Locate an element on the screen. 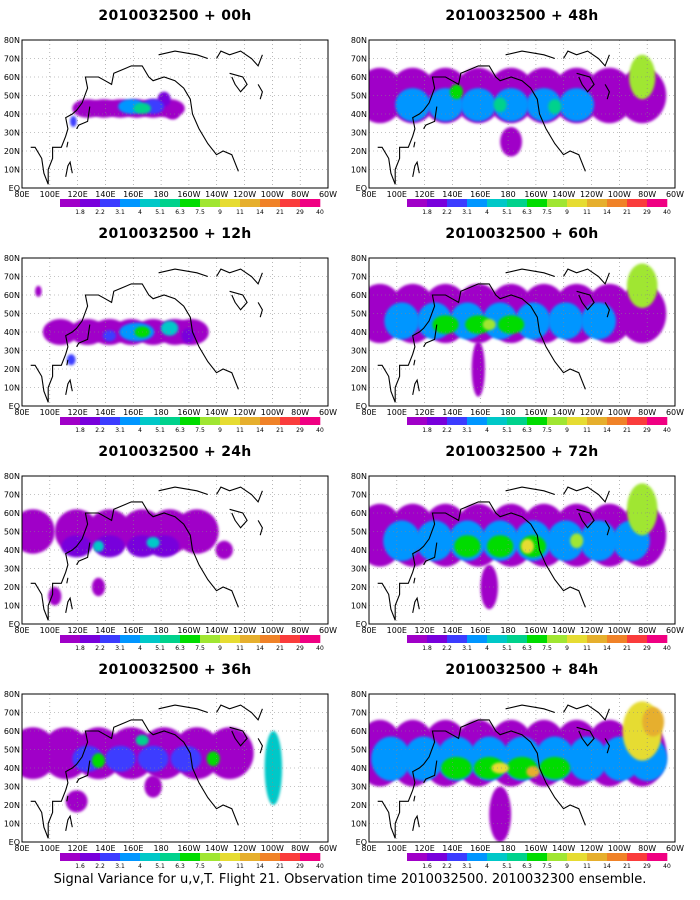  x-tick-label: 100W is located at coordinates (272, 194).